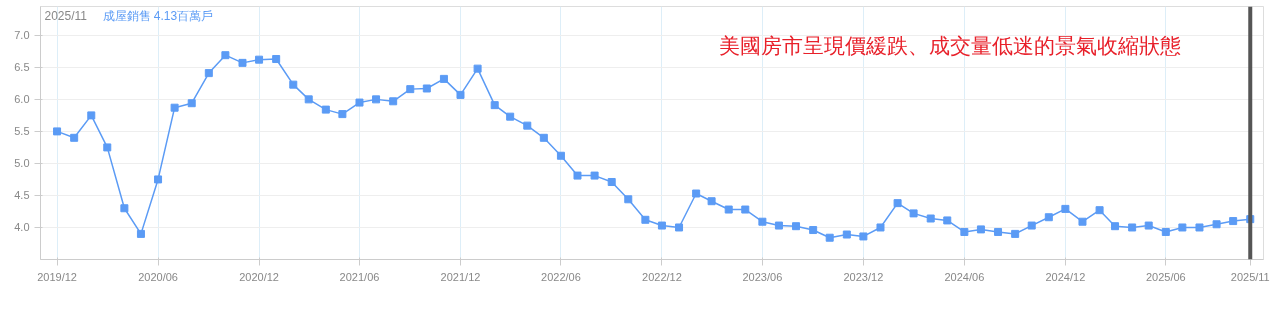  I want to click on x-tick-label: 2023/06, so click(762, 276).